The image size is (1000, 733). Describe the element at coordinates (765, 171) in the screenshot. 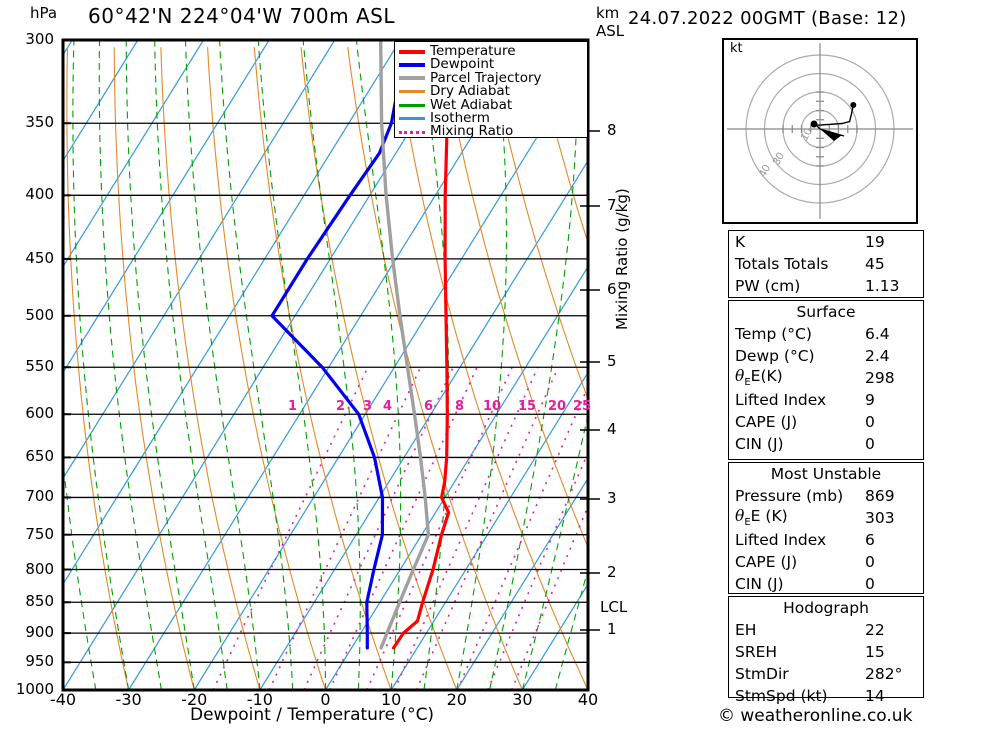

I see `svg-text: 40` at that location.